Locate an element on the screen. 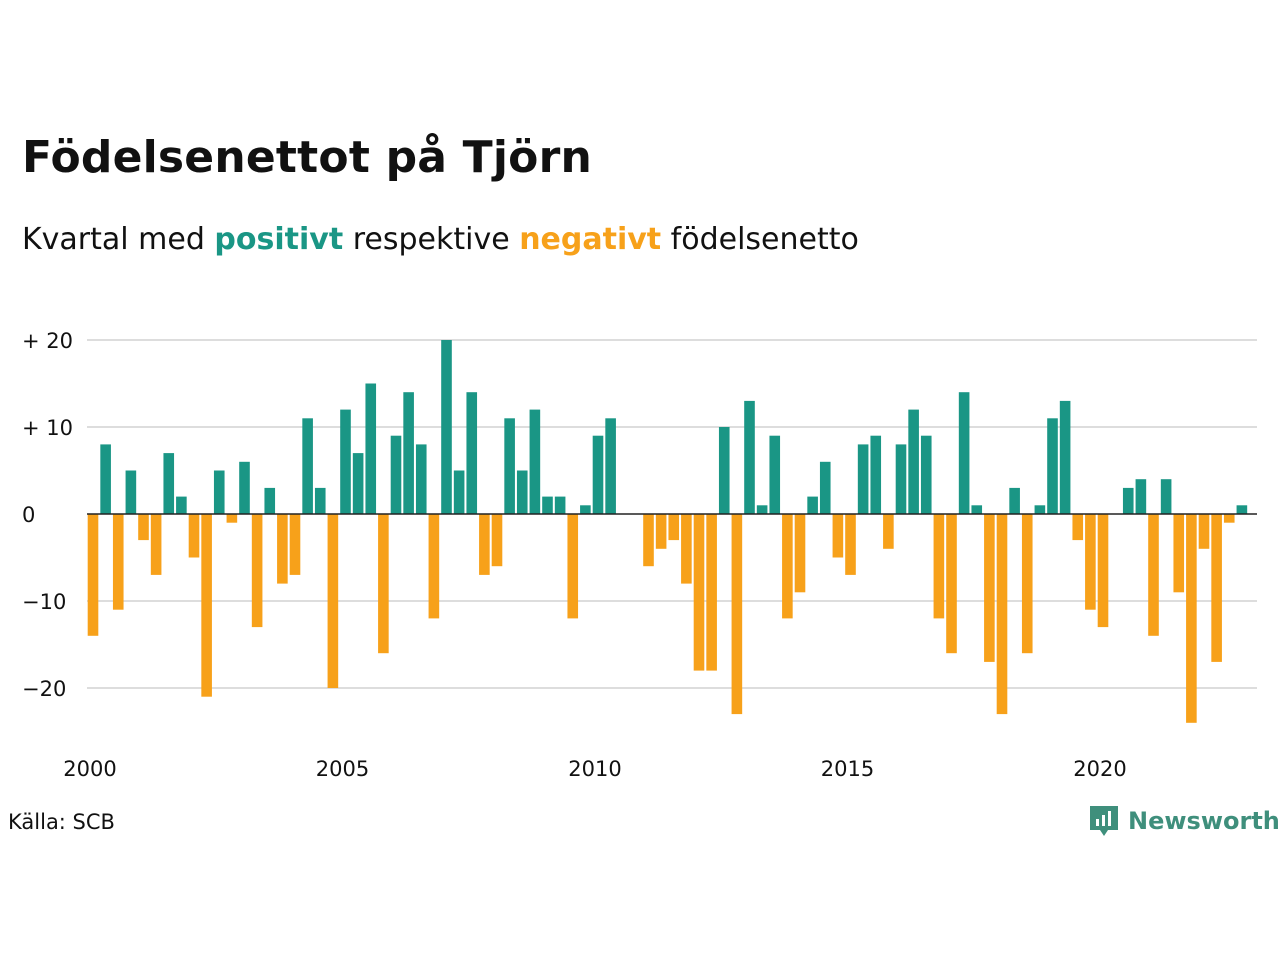  x-tick-label: 2010 is located at coordinates (594, 769).